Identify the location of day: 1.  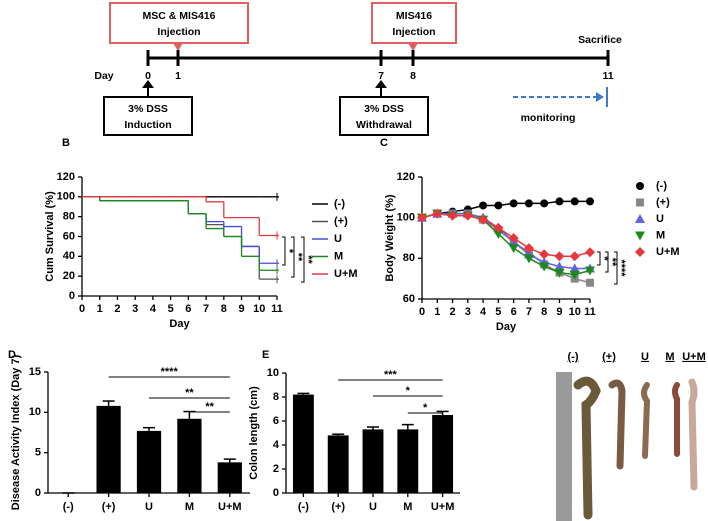
(178, 76).